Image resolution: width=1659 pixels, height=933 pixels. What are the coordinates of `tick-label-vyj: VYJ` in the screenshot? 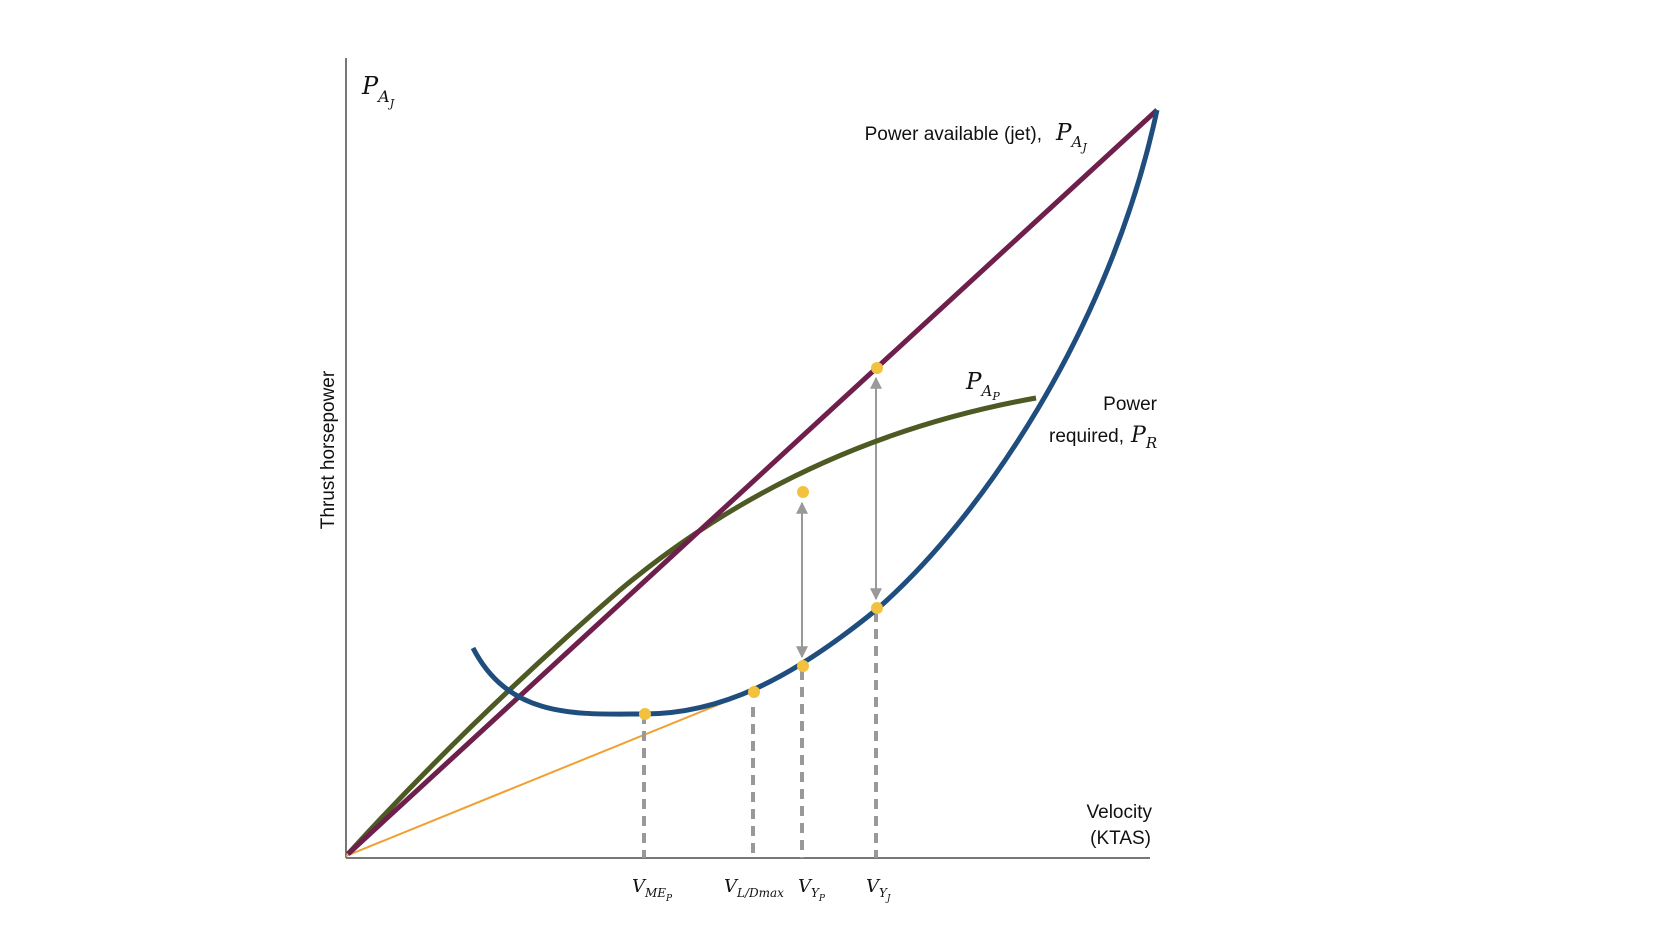 It's located at (879, 890).